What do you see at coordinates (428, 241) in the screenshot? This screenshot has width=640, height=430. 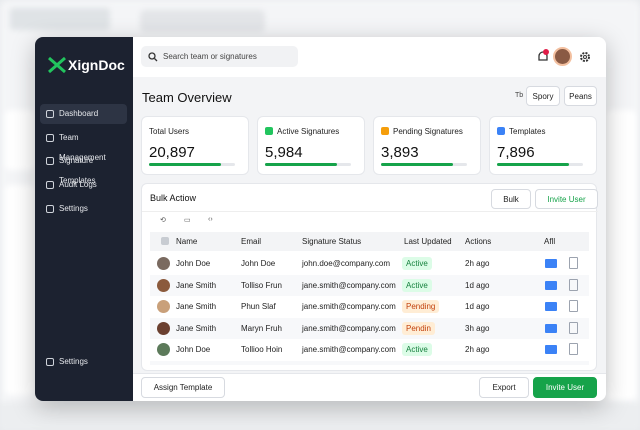 I see `column-header: Last Updated` at bounding box center [428, 241].